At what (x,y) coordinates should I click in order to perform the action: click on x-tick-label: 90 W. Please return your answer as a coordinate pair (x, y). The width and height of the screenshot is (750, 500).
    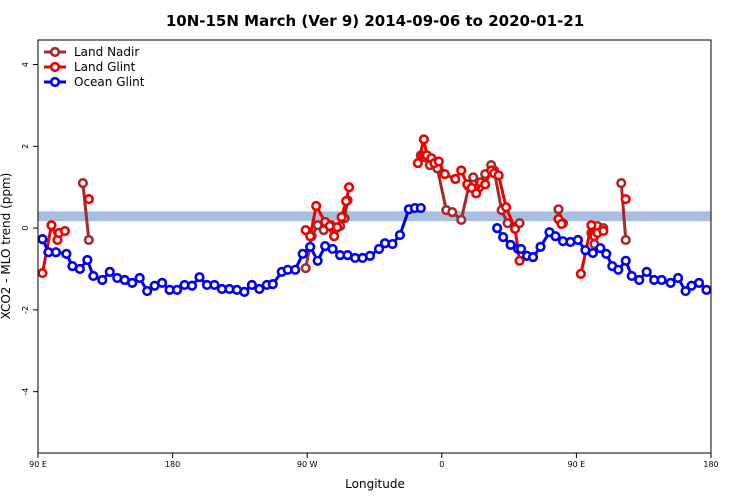
    Looking at the image, I should click on (307, 464).